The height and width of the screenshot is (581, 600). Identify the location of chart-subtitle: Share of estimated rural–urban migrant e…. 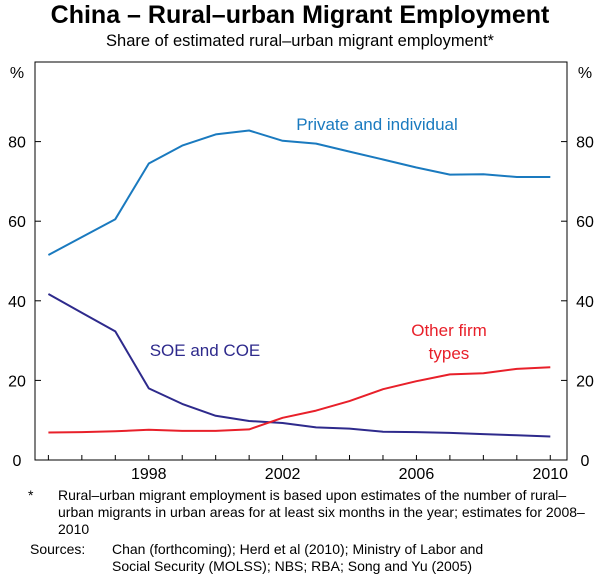
(300, 41).